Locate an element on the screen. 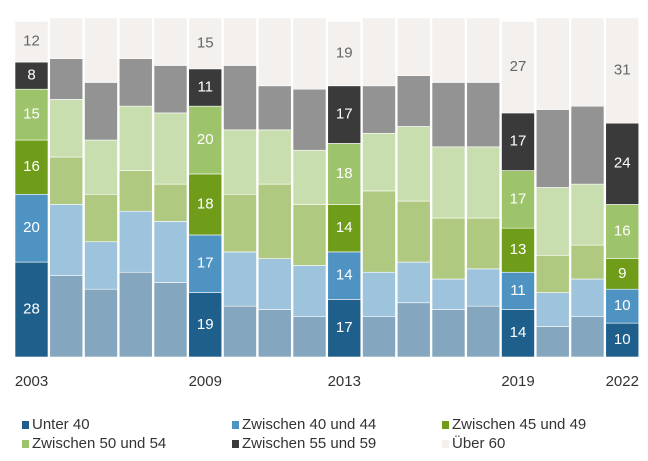  legend-label: Zwischen 50 und 54 is located at coordinates (99, 443).